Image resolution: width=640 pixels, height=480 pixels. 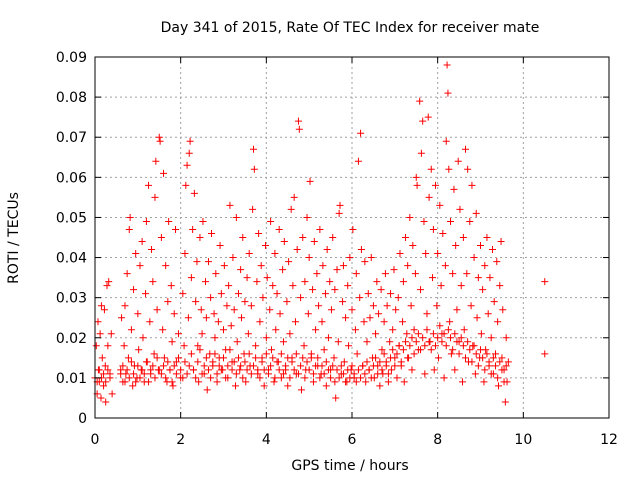 I want to click on x-tick-label: 10, so click(x=523, y=440).